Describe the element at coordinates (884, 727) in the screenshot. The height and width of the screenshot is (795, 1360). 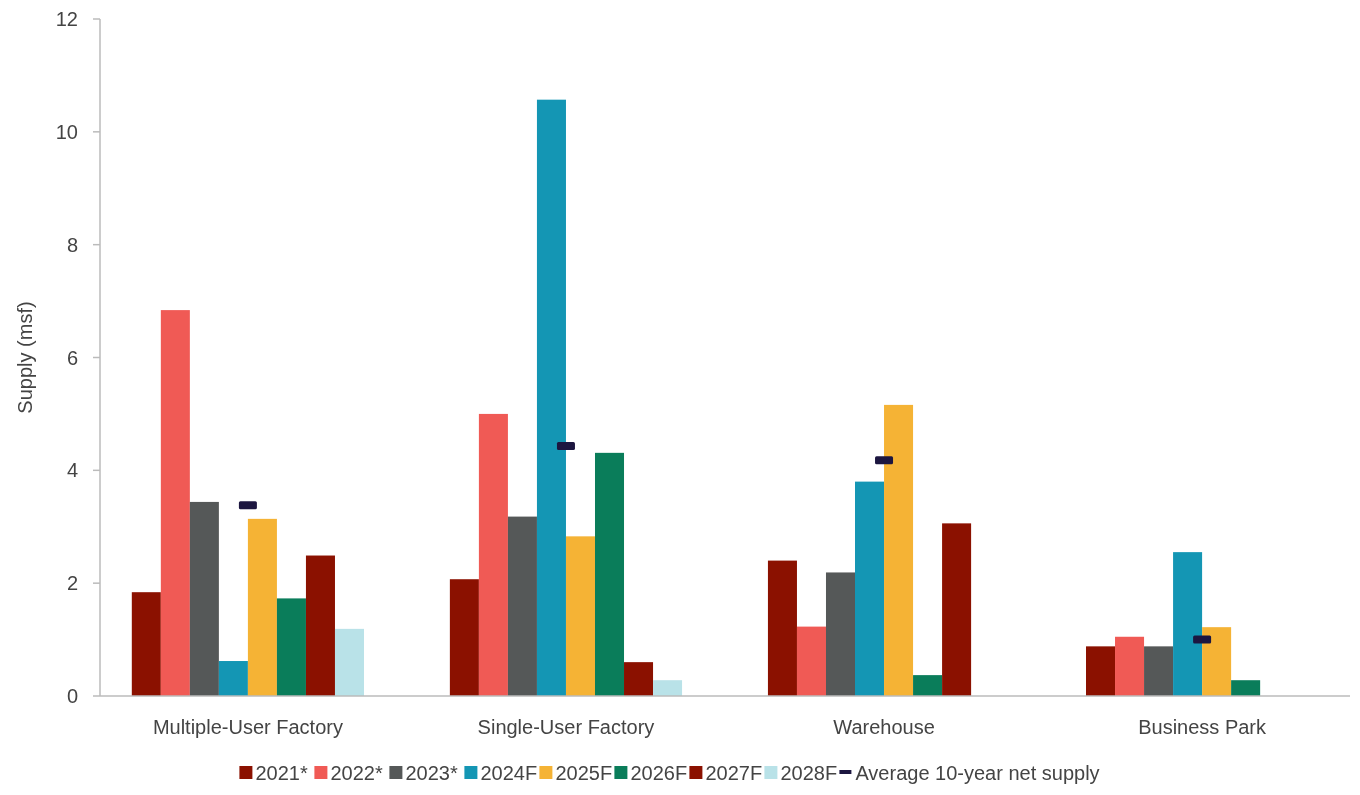
I see `x-tick-label: Warehouse` at that location.